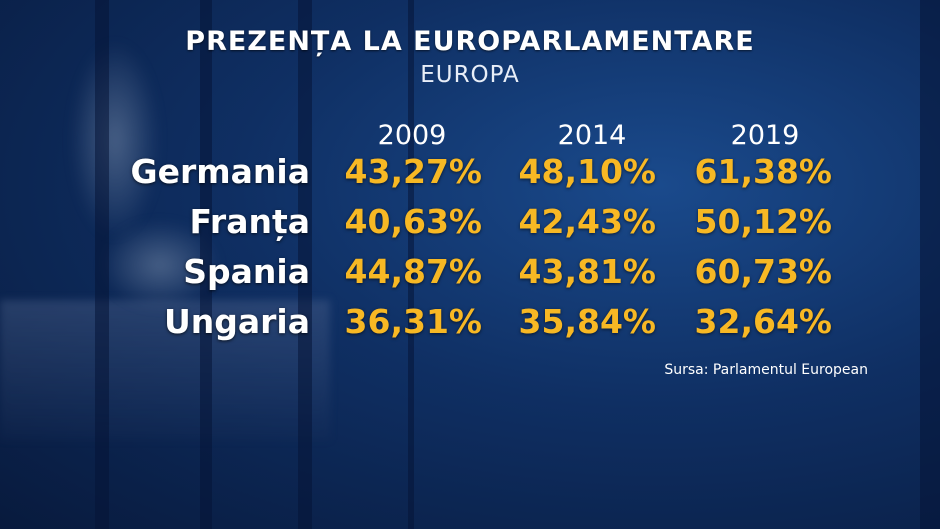 This screenshot has width=940, height=529. Describe the element at coordinates (470, 75) in the screenshot. I see `chart-subtitle: EUROPA` at that location.